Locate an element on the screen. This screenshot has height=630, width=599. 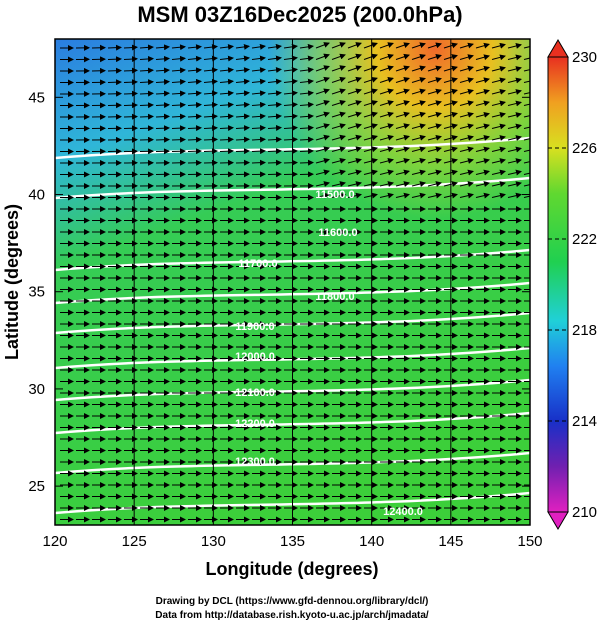
colorbar-tick-label: 210 is located at coordinates (584, 512).